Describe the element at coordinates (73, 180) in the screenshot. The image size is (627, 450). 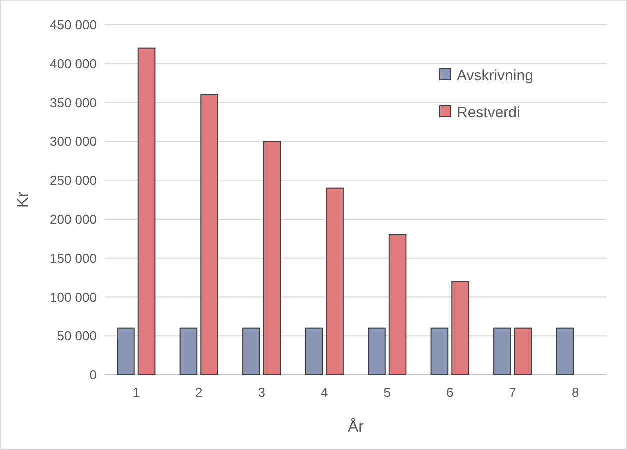
I see `y-tick-label: 250 000` at that location.